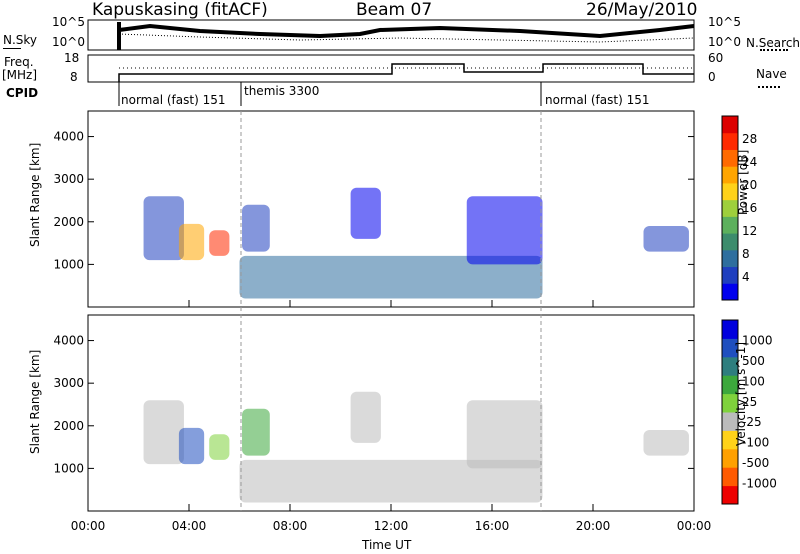  I want to click on noise-sky-line, so click(406, 36).